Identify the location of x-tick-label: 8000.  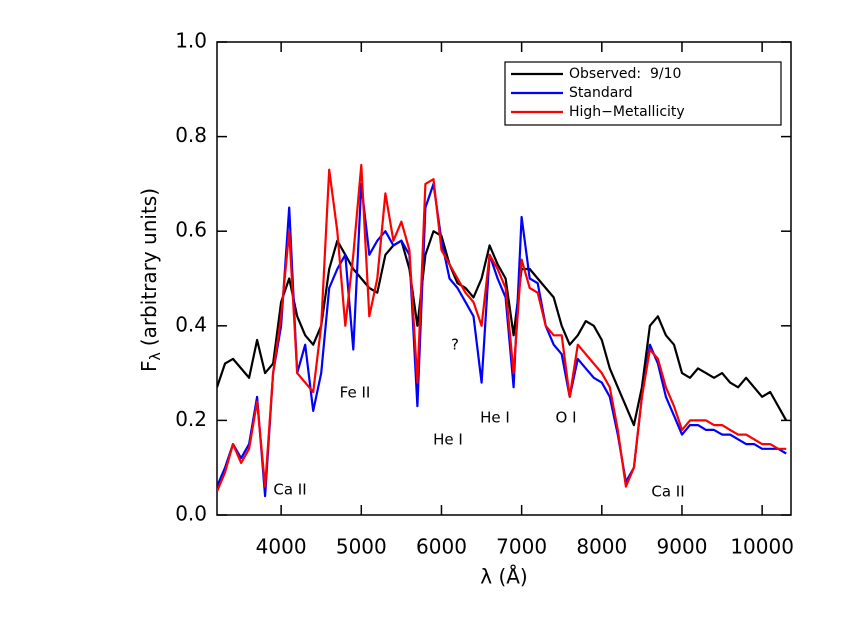
(601, 547).